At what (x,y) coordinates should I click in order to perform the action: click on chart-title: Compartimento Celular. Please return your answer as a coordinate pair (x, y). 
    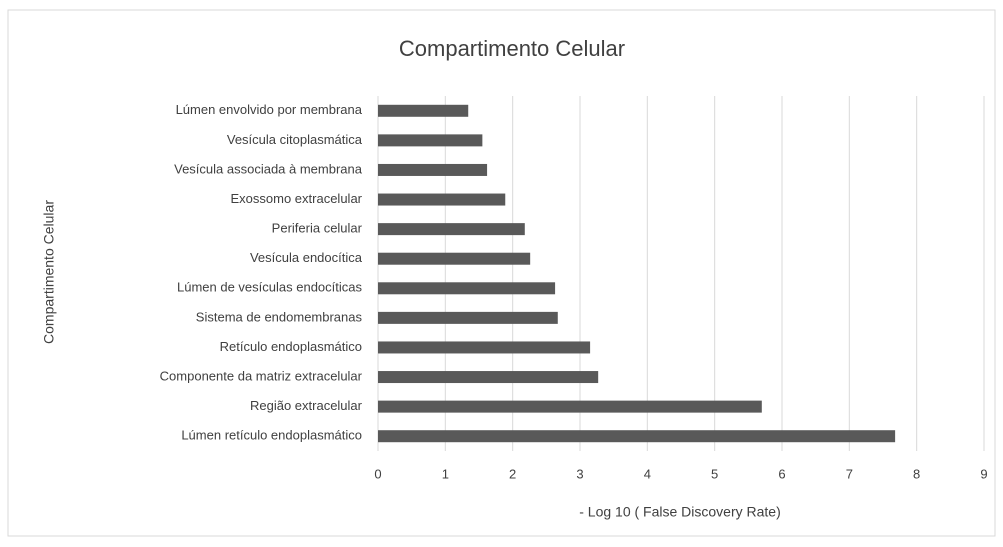
    Looking at the image, I should click on (512, 48).